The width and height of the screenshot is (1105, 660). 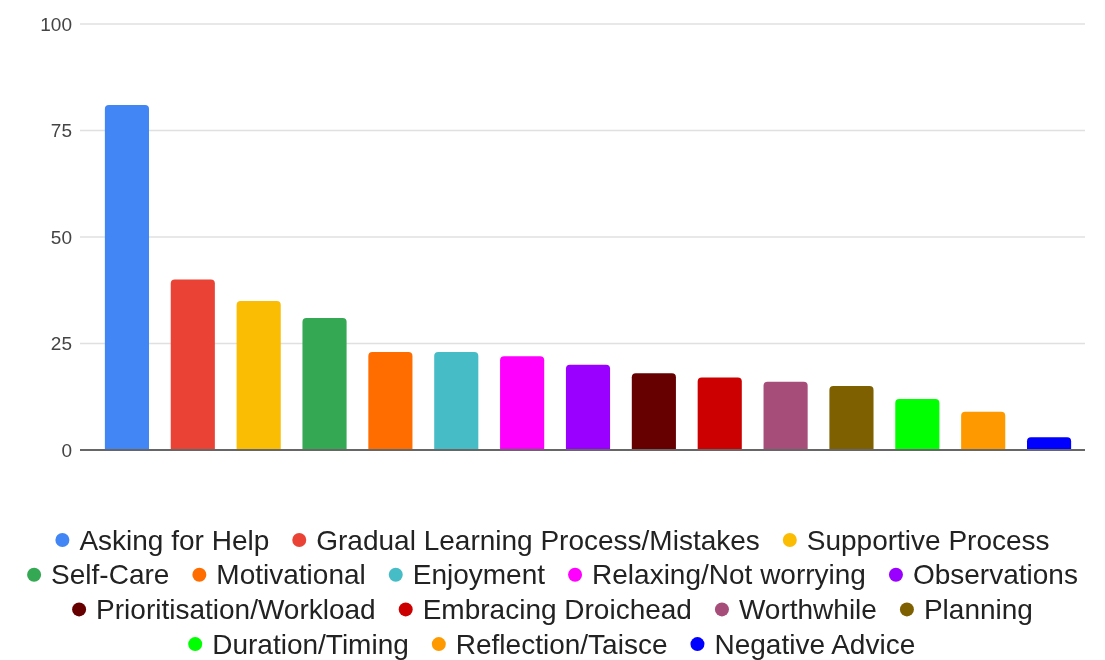 What do you see at coordinates (978, 609) in the screenshot?
I see `legend-label: Planning` at bounding box center [978, 609].